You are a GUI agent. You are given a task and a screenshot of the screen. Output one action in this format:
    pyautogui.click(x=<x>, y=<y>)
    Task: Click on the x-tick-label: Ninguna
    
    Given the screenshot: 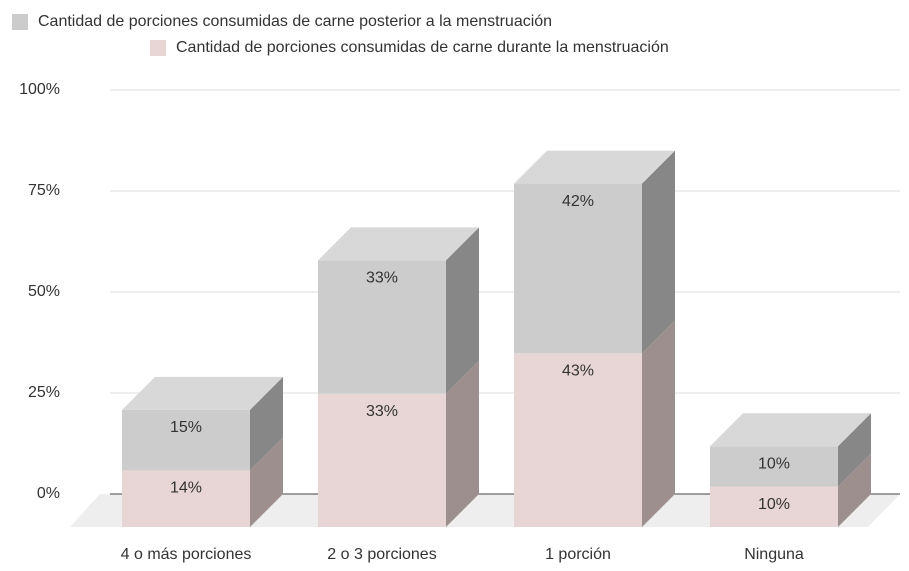 What is the action you would take?
    pyautogui.click(x=774, y=554)
    